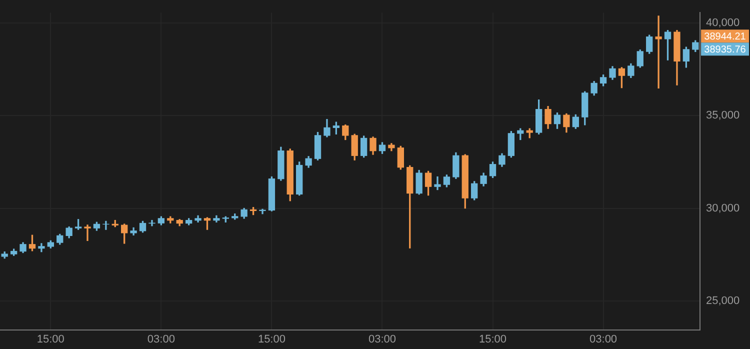 This screenshot has width=750, height=349. Describe the element at coordinates (723, 23) in the screenshot. I see `y-tick-label: 40,000` at that location.